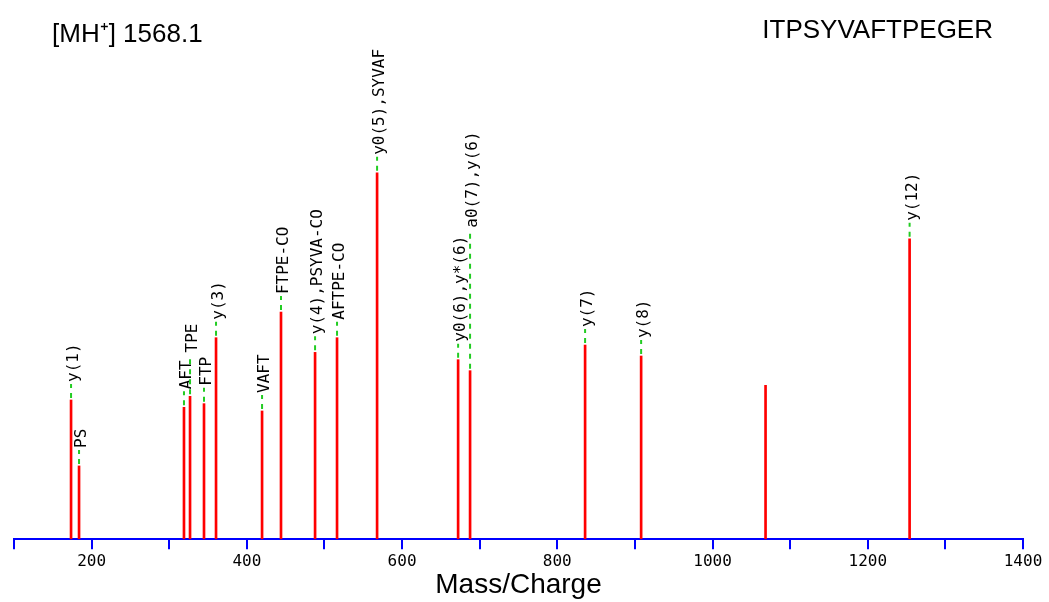 This screenshot has height=602, width=1049. What do you see at coordinates (472, 179) in the screenshot?
I see `annotation: a0(7),y(6)` at bounding box center [472, 179].